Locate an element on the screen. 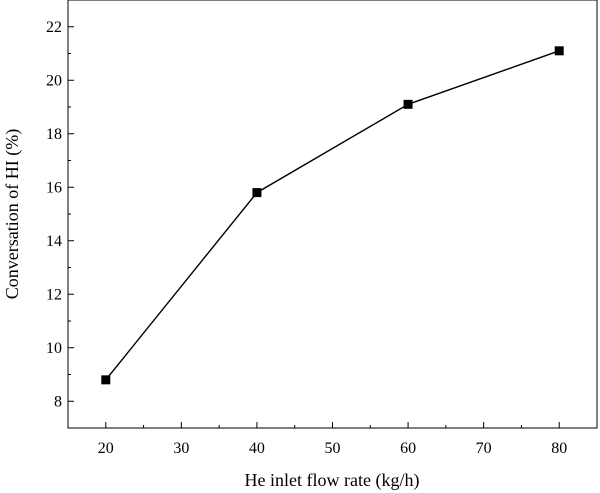  x-tick-label: 80 is located at coordinates (559, 448).